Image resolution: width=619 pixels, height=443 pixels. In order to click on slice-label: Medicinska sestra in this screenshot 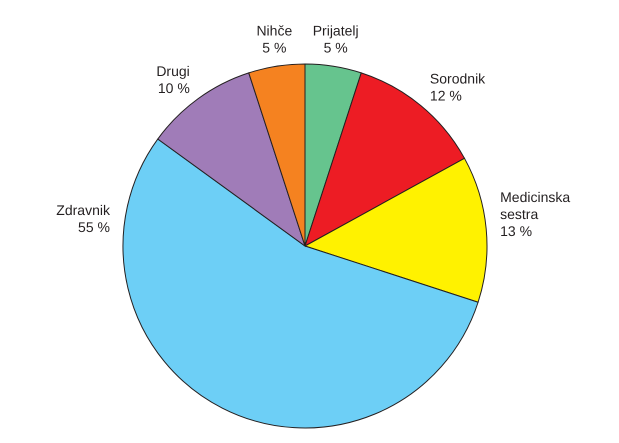, I will do `click(535, 205)`.